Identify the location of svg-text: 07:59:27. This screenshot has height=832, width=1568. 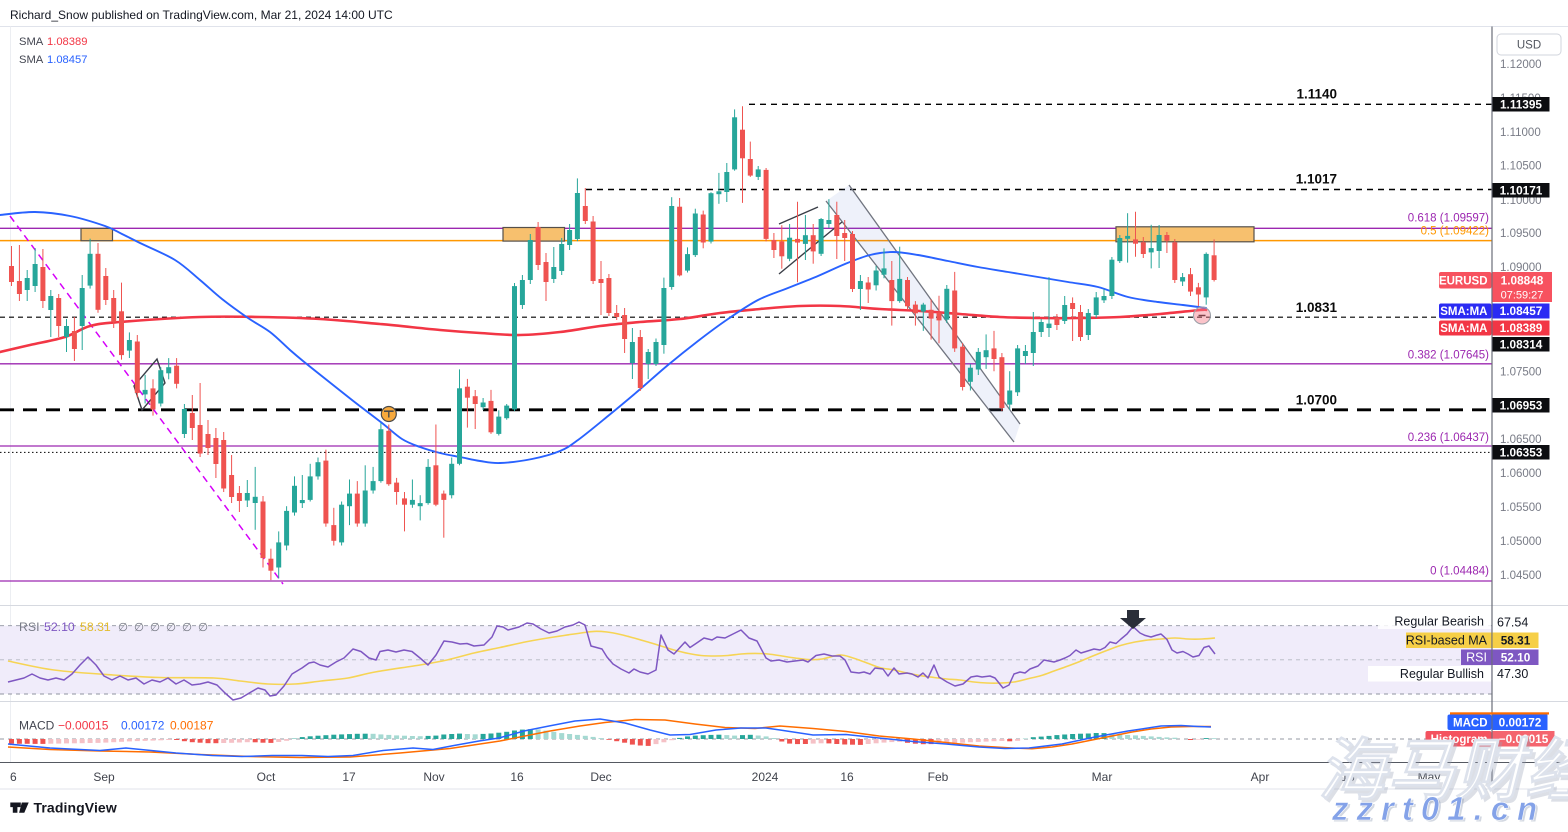
(1522, 296).